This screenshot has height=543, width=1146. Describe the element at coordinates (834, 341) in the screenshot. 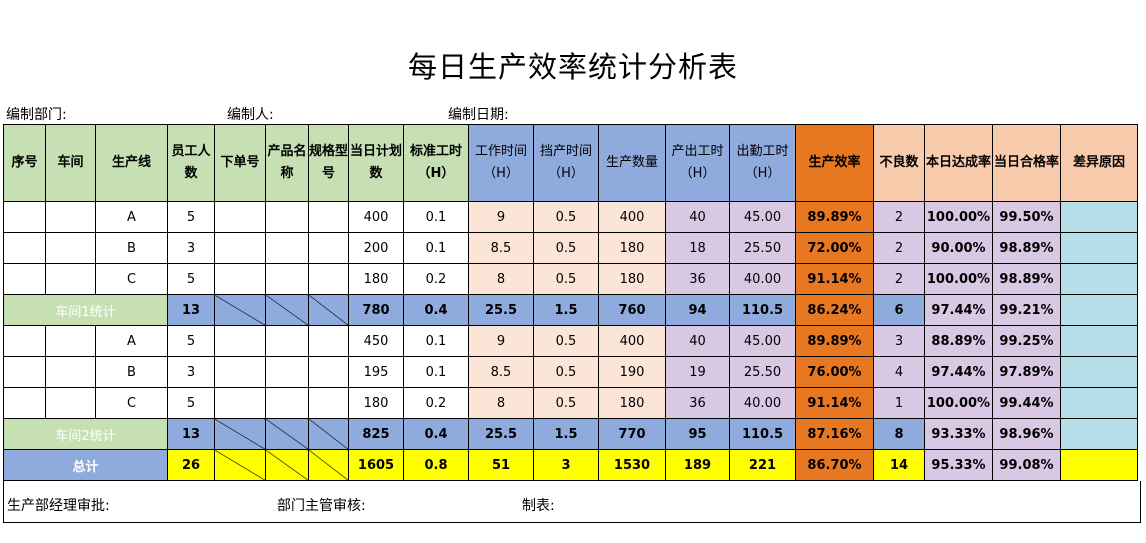

I see `efficiency-cell: 89.89%` at that location.